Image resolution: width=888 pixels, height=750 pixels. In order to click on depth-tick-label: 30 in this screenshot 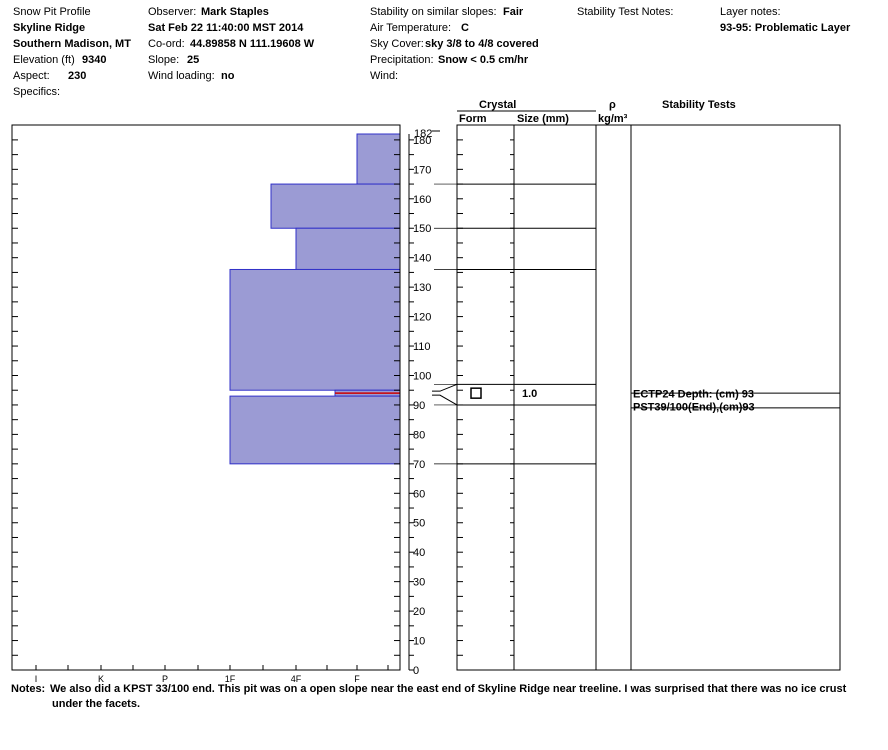, I will do `click(419, 583)`.